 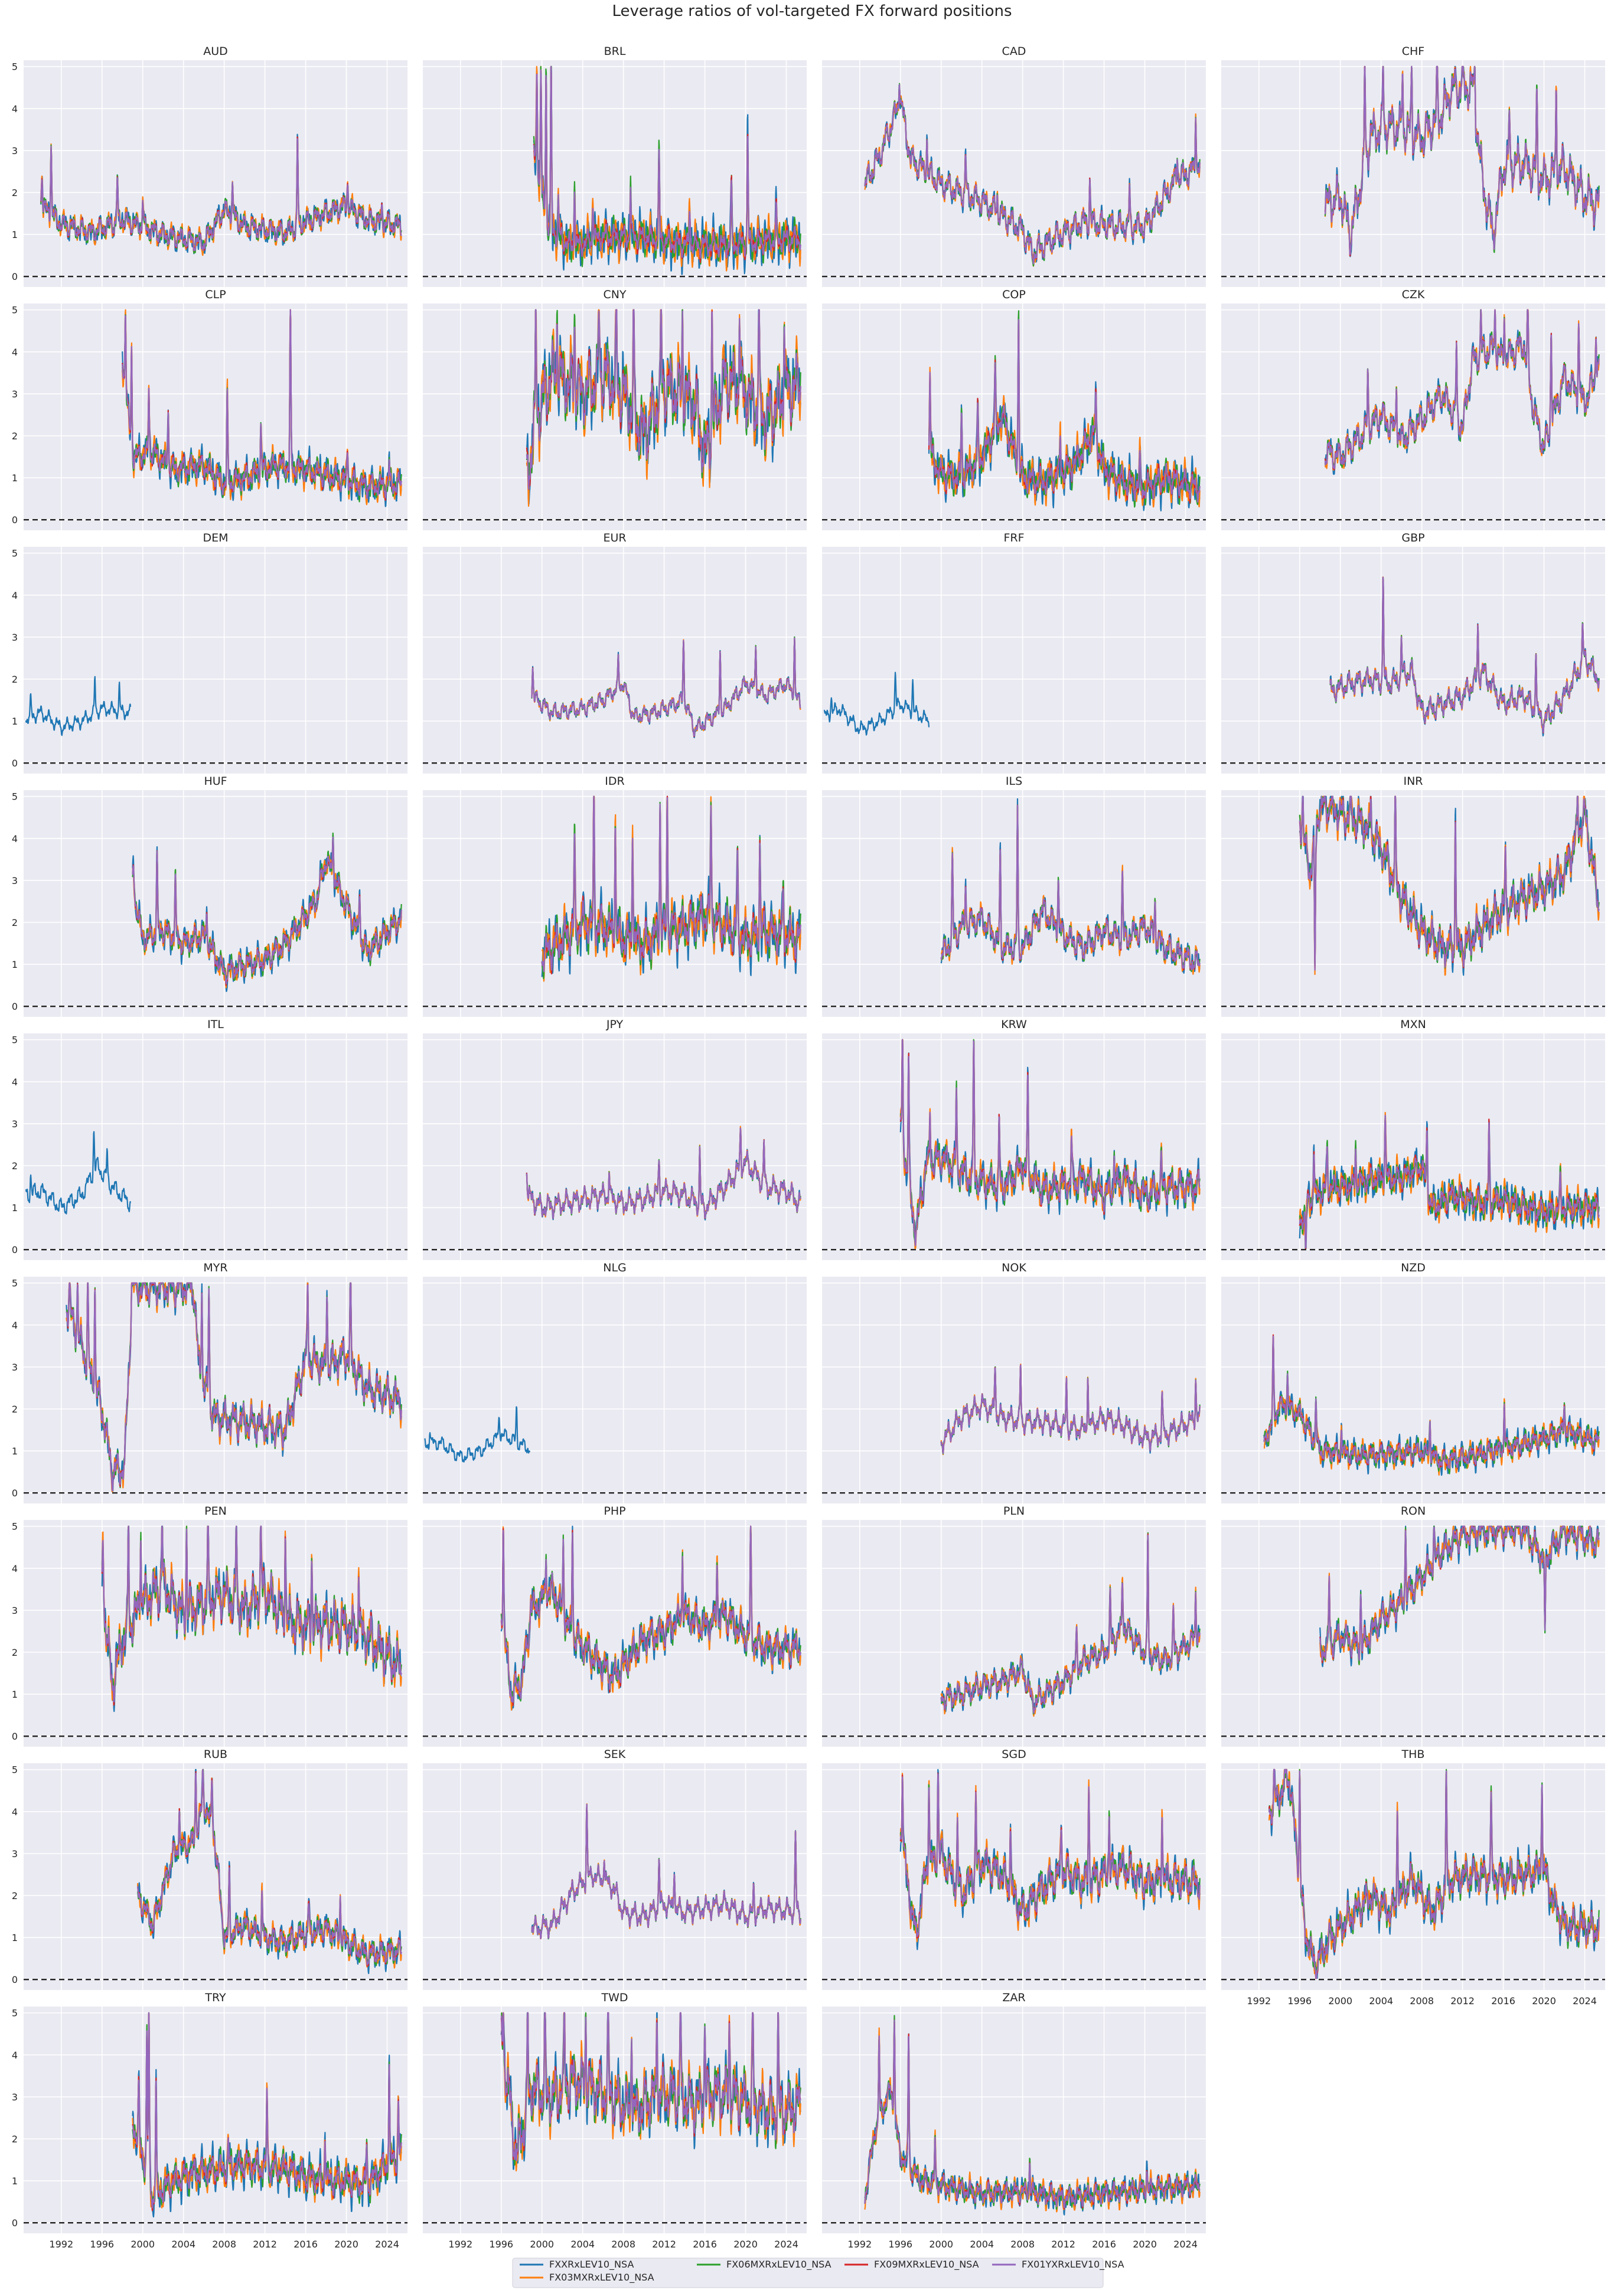 What do you see at coordinates (1413, 294) in the screenshot?
I see `panel-title: CZK` at bounding box center [1413, 294].